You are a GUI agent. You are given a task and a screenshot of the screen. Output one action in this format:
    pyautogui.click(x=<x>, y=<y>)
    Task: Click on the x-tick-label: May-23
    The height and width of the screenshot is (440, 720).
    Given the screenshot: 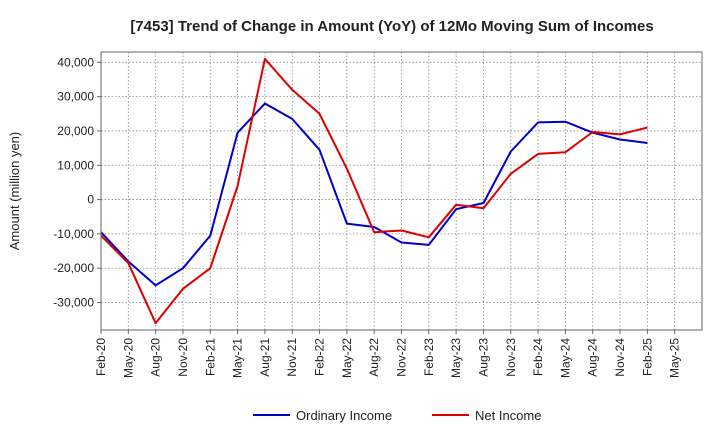 What is the action you would take?
    pyautogui.click(x=456, y=358)
    